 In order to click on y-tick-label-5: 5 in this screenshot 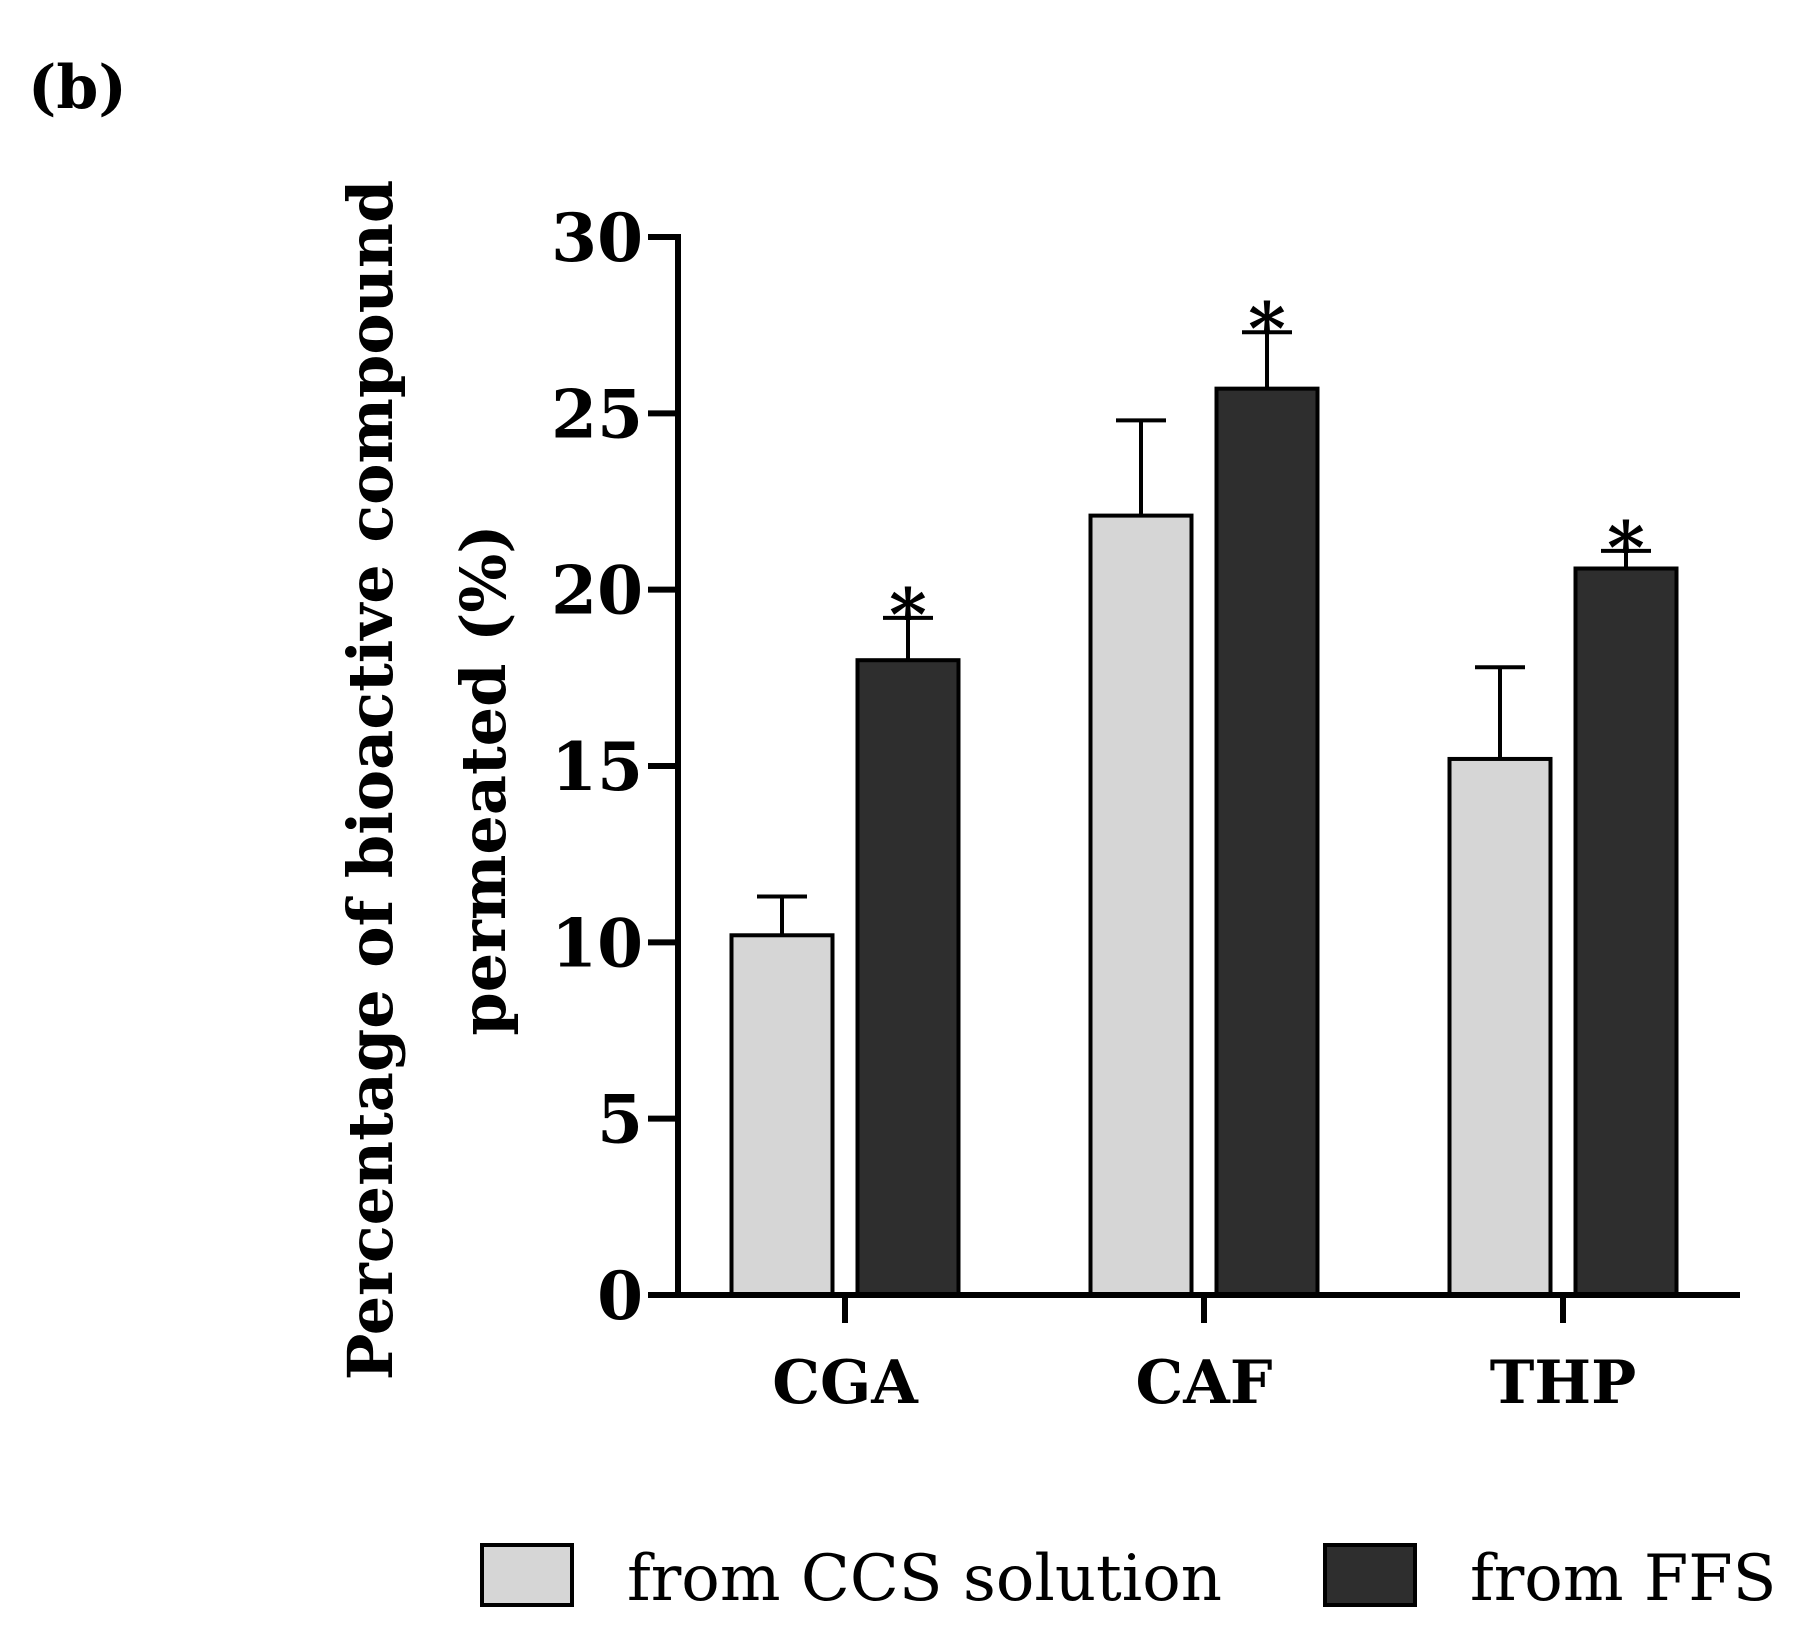, I will do `click(620, 1120)`.